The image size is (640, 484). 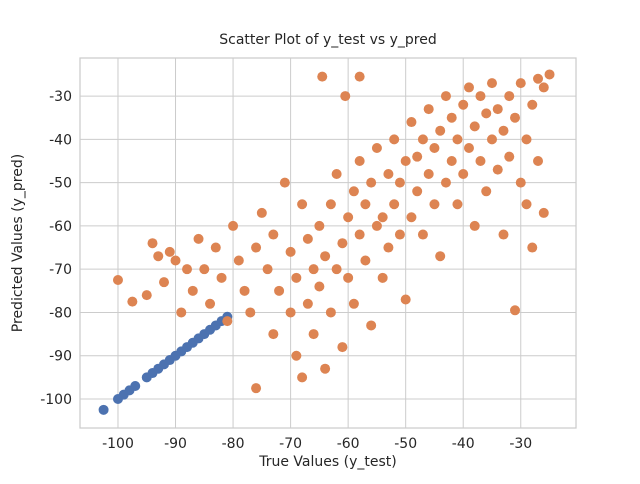 What do you see at coordinates (405, 444) in the screenshot?
I see `x-tick-label: -50` at bounding box center [405, 444].